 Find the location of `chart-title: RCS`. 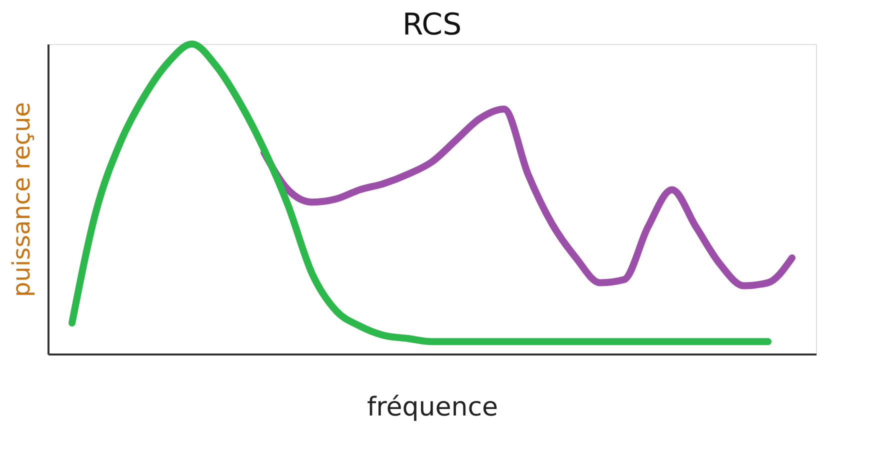

chart-title: RCS is located at coordinates (432, 25).